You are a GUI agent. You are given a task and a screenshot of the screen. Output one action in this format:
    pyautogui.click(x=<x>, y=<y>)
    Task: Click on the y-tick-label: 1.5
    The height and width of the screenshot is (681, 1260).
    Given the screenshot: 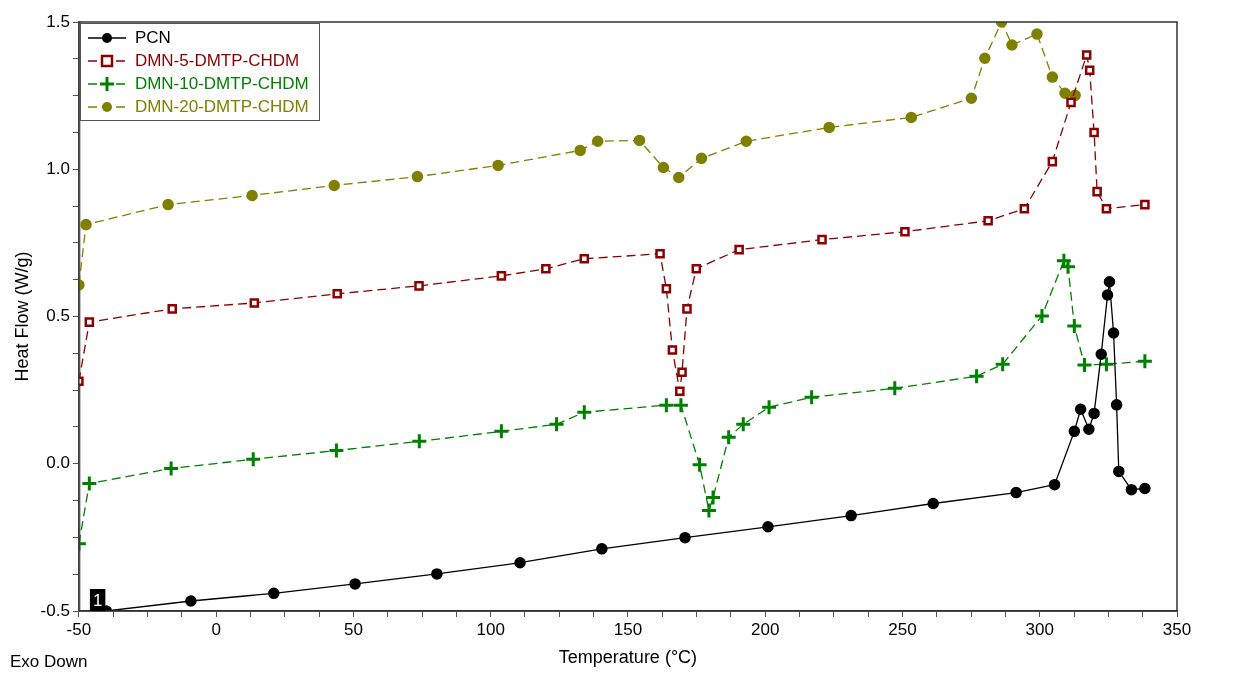 What is the action you would take?
    pyautogui.click(x=58, y=21)
    